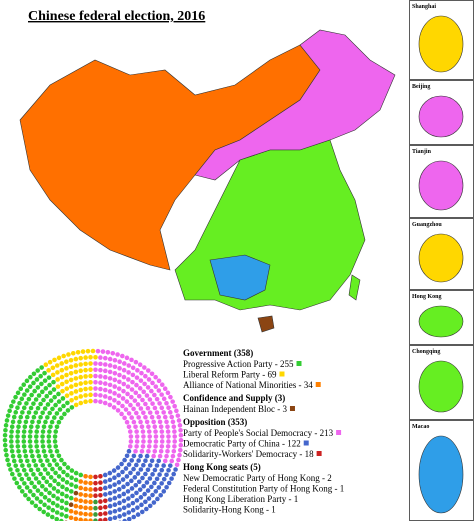 This screenshot has width=474, height=521. What do you see at coordinates (258, 433) in the screenshot?
I see `legend-entry: Party of People's Social Democracy - 213` at bounding box center [258, 433].